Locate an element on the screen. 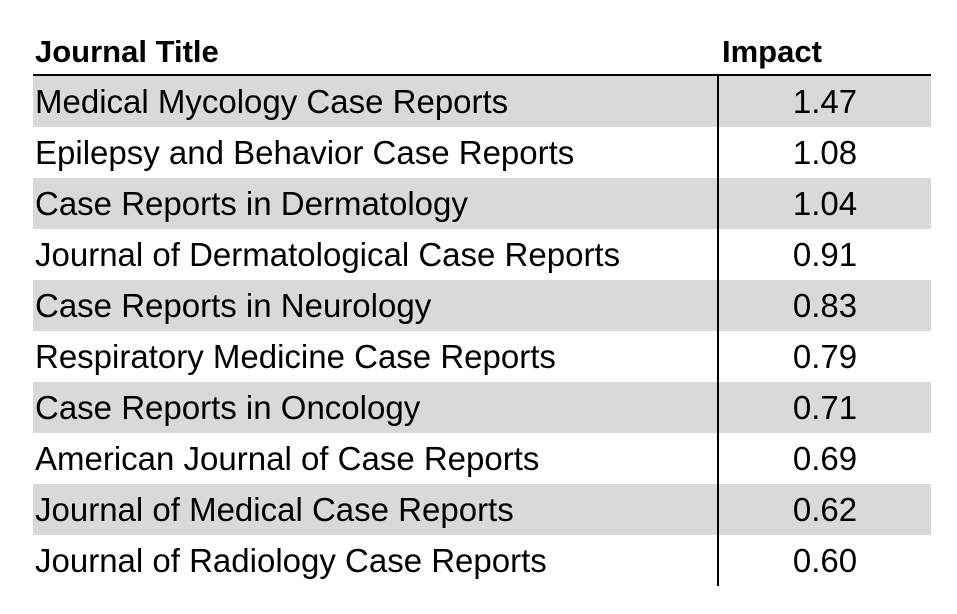 This screenshot has width=957, height=614. table-row: Epilepsy and Behavior Case Reports 1.08 is located at coordinates (482, 152).